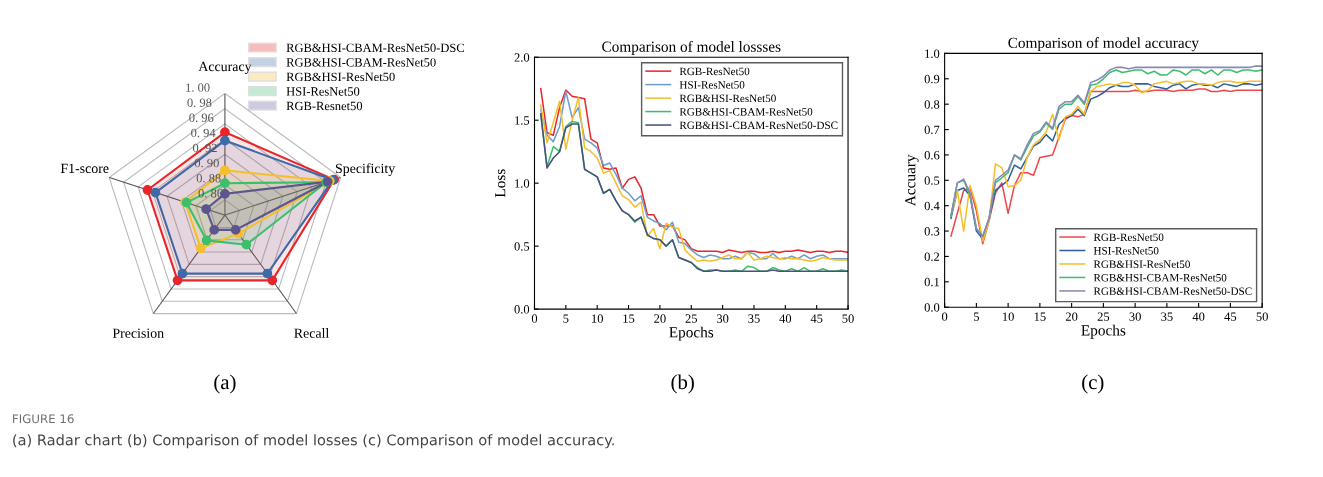  I want to click on y-tick-label: 0. 96, so click(201, 118).